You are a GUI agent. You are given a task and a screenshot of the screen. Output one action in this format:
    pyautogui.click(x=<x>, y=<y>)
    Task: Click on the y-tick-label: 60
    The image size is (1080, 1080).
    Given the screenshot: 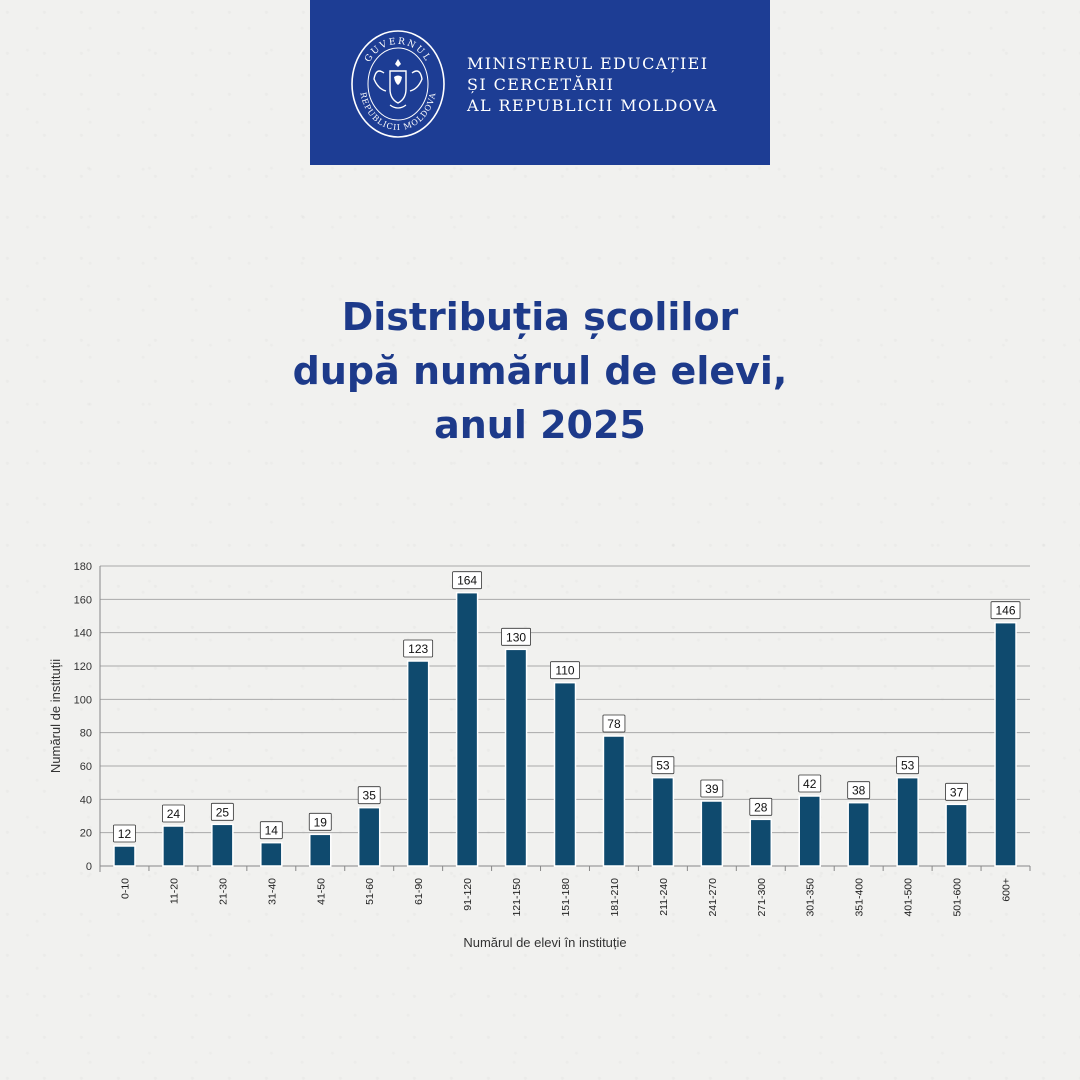 What is the action you would take?
    pyautogui.click(x=86, y=767)
    